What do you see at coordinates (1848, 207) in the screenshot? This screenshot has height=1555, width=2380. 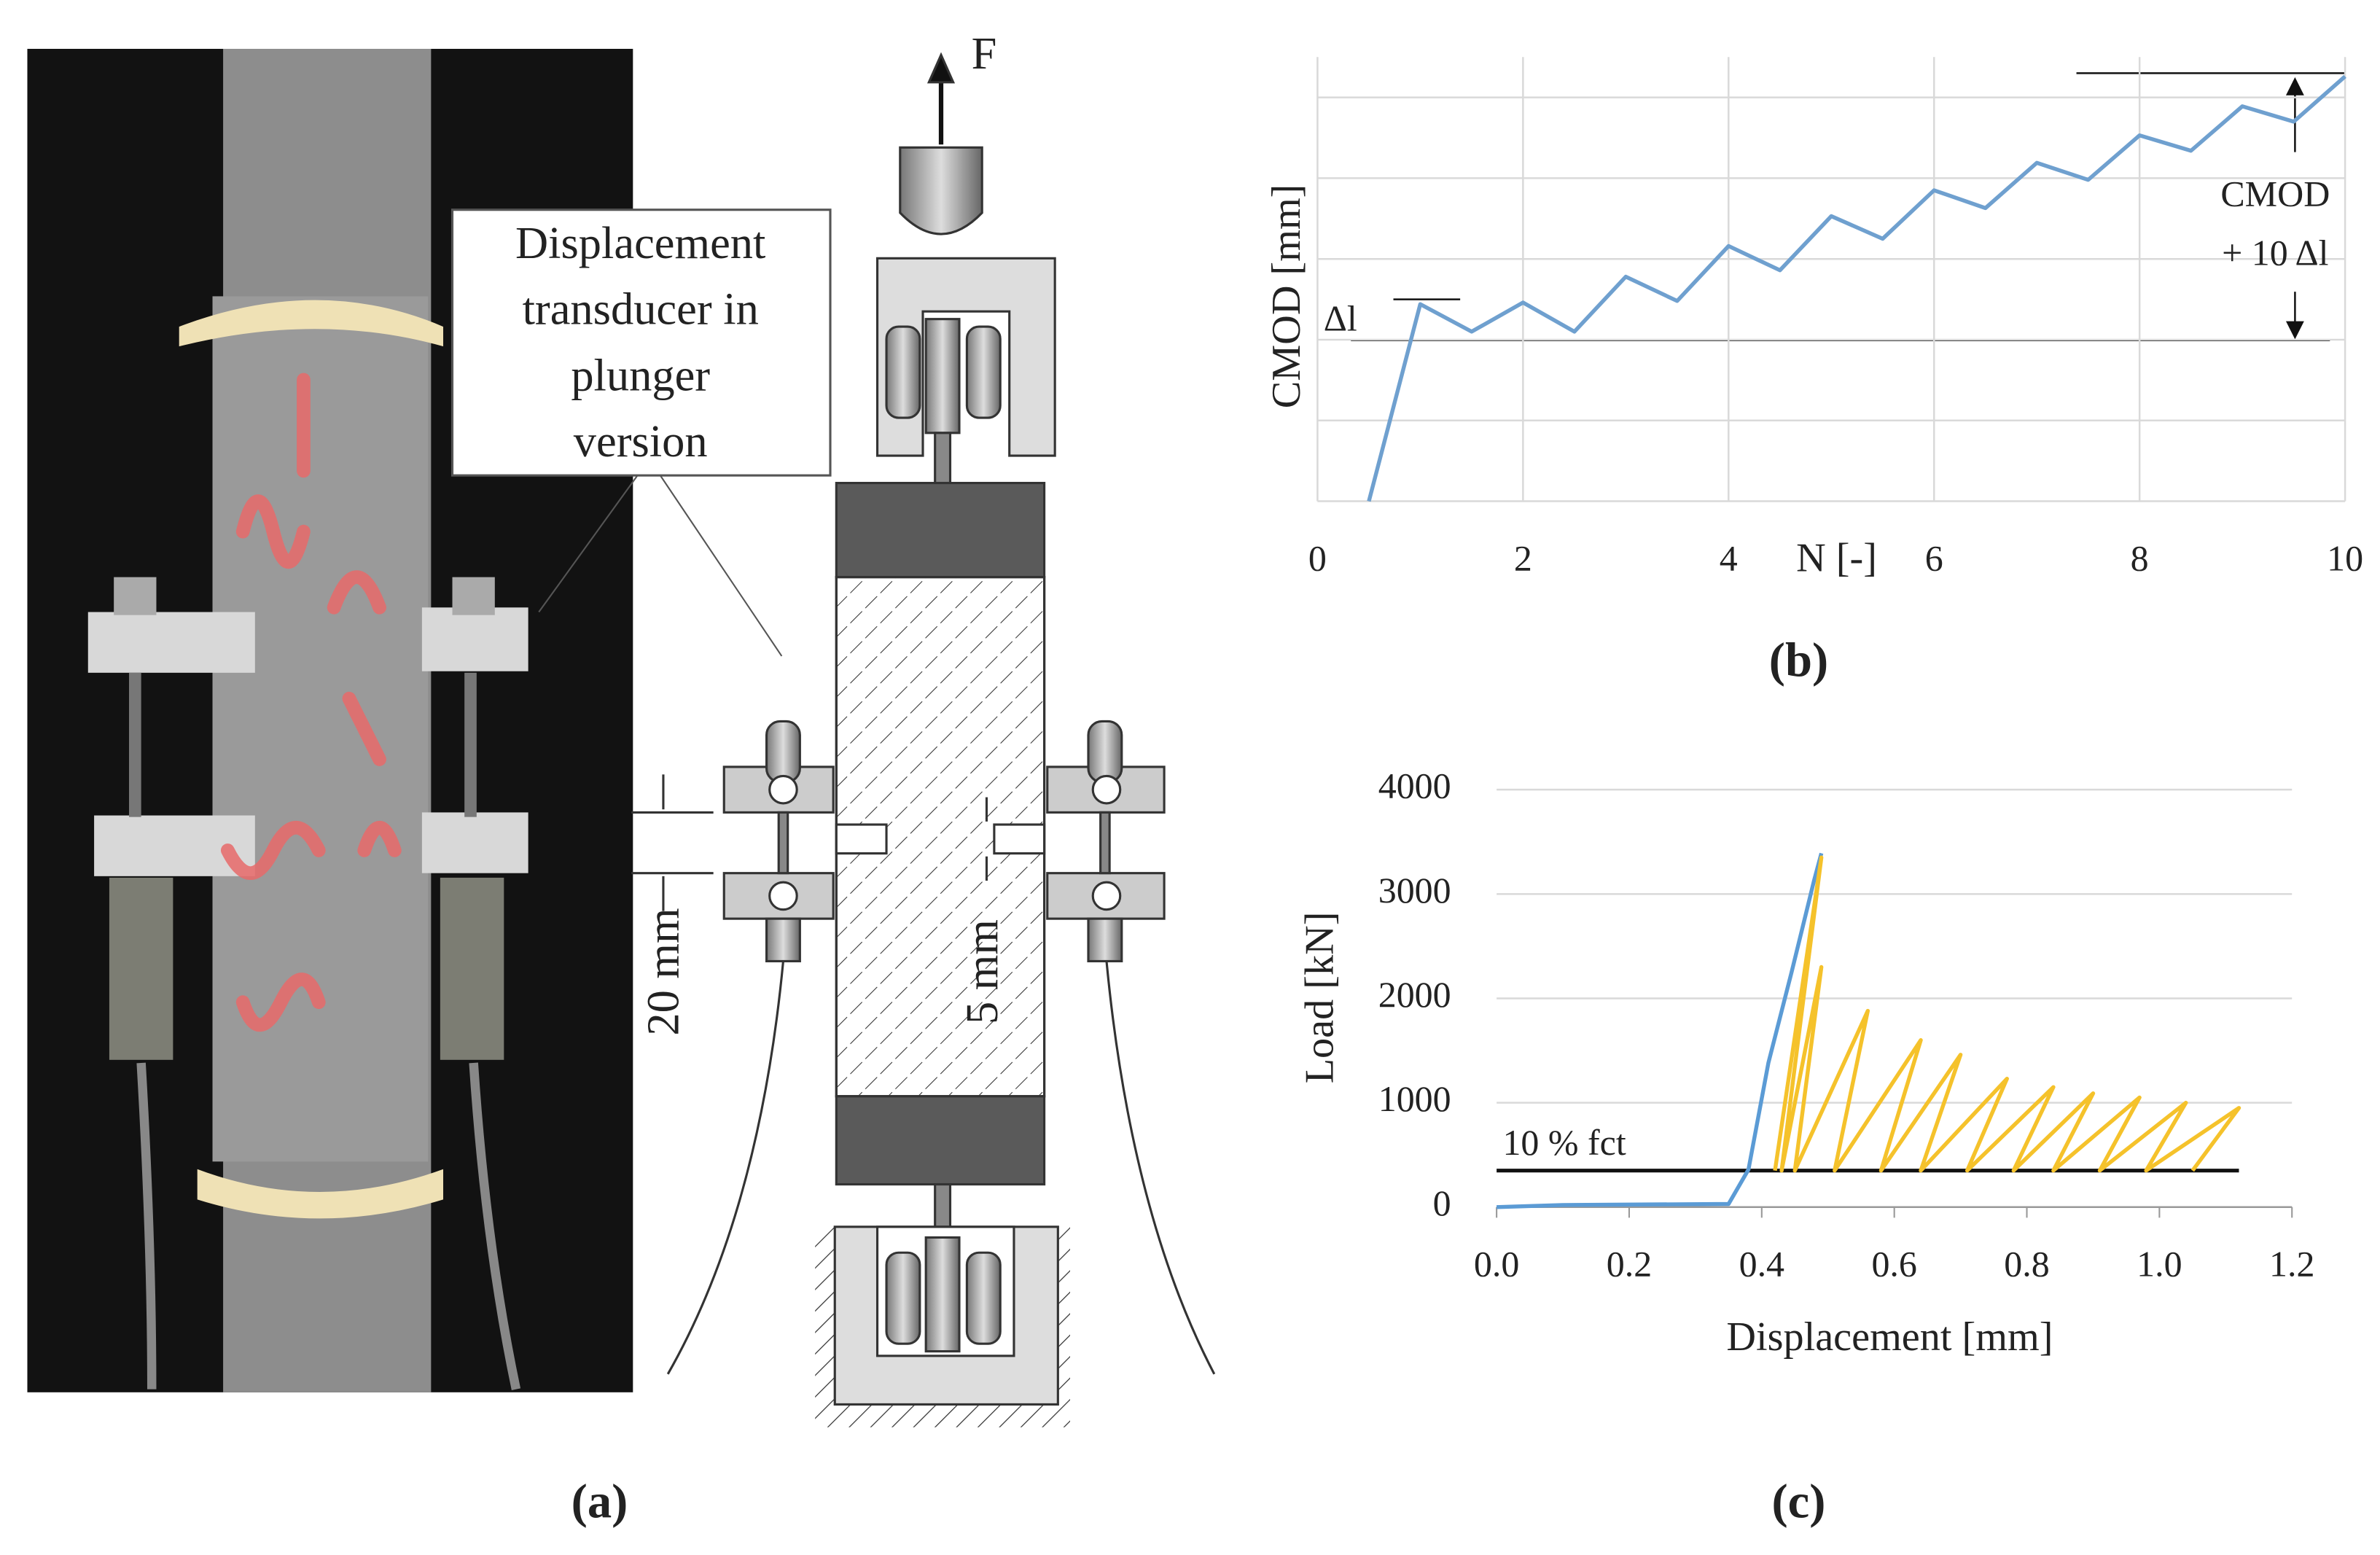 I see `chart-b-annotation-lines` at bounding box center [1848, 207].